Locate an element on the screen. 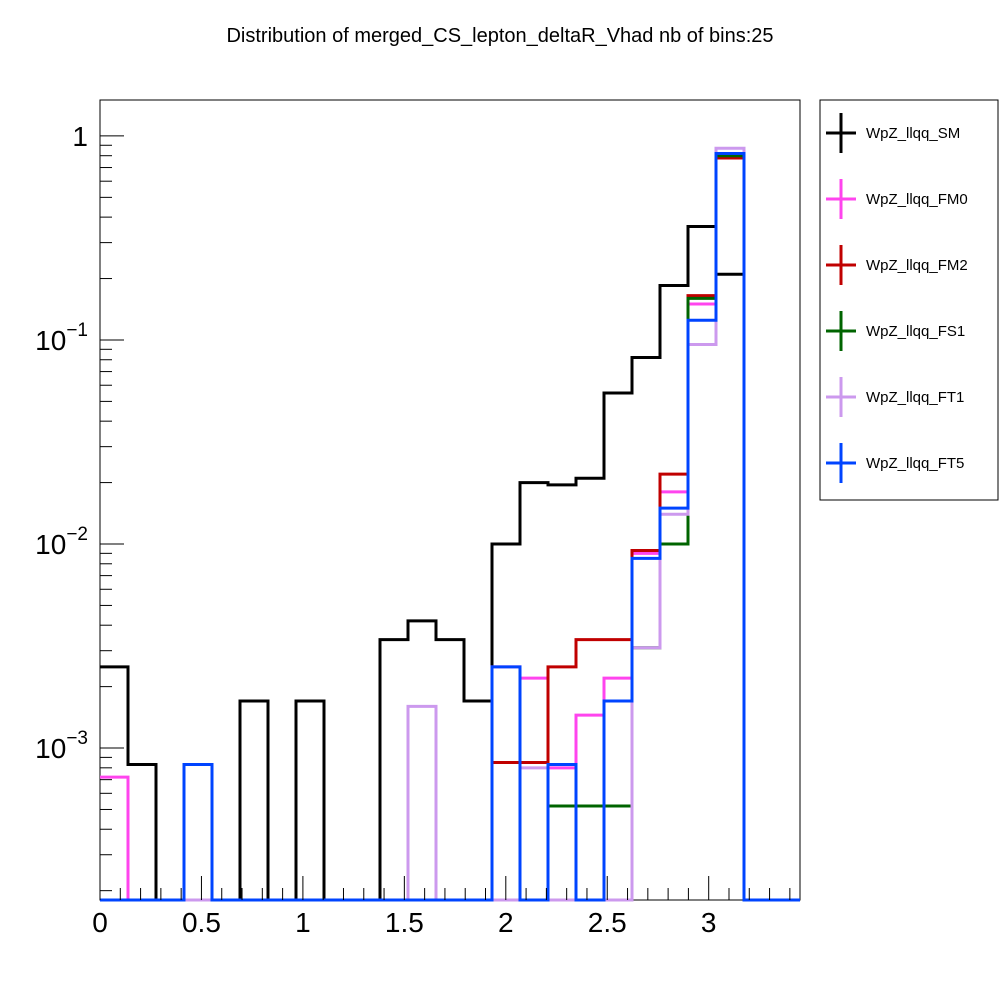 This screenshot has width=1000, height=1005. legend-entry: WpZ_llqq_FM2 is located at coordinates (897, 265).